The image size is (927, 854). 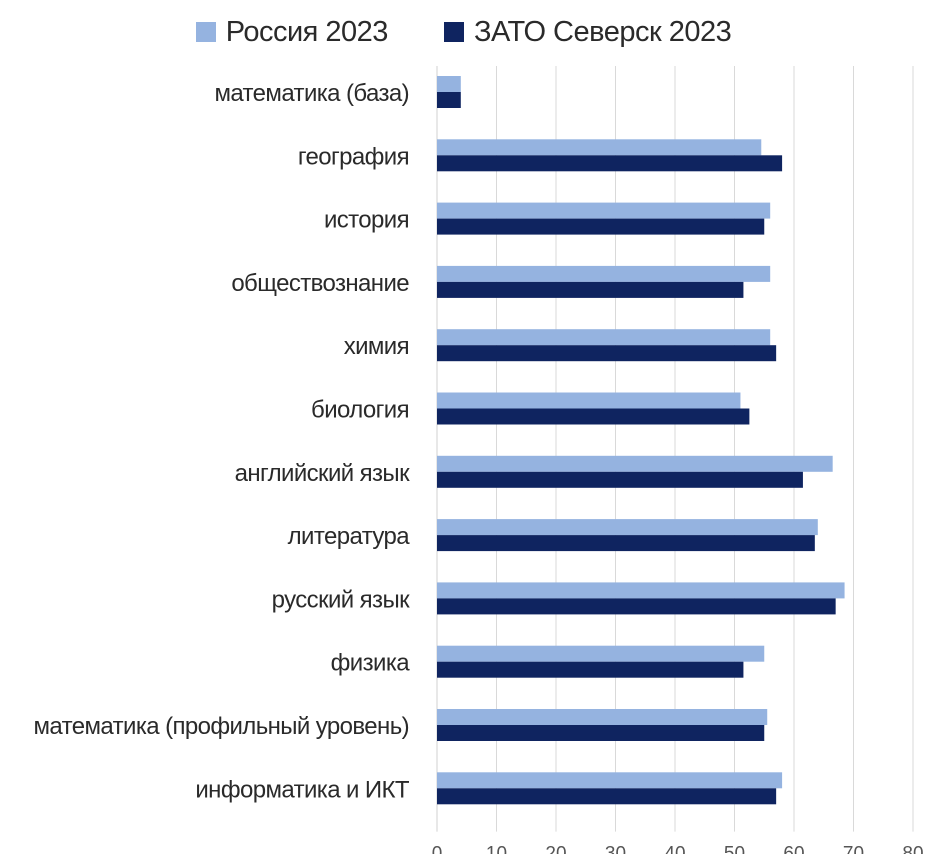 I want to click on legend-swatch-seversk, so click(x=453, y=32).